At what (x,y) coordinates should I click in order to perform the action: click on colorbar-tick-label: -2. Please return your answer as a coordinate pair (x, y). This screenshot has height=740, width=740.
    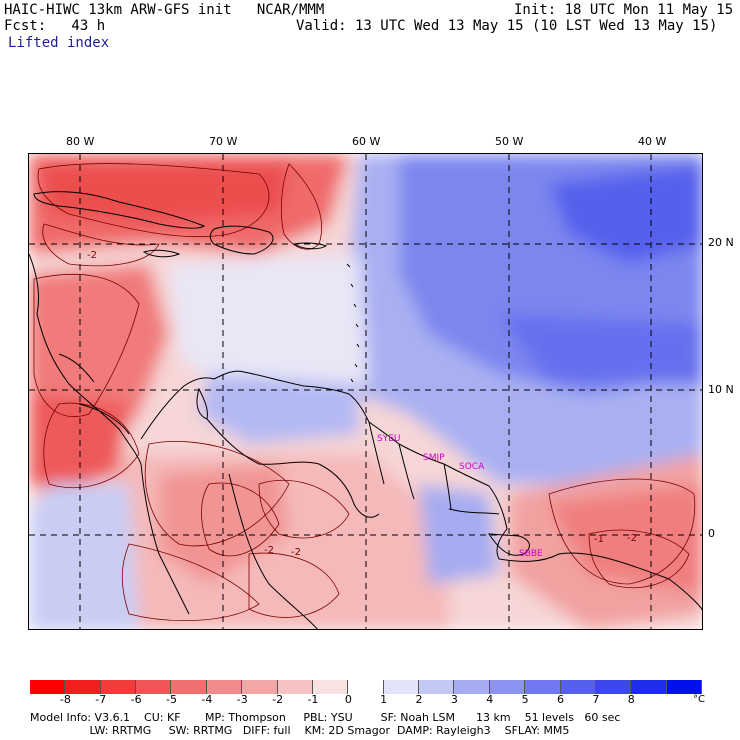
    Looking at the image, I should click on (278, 699).